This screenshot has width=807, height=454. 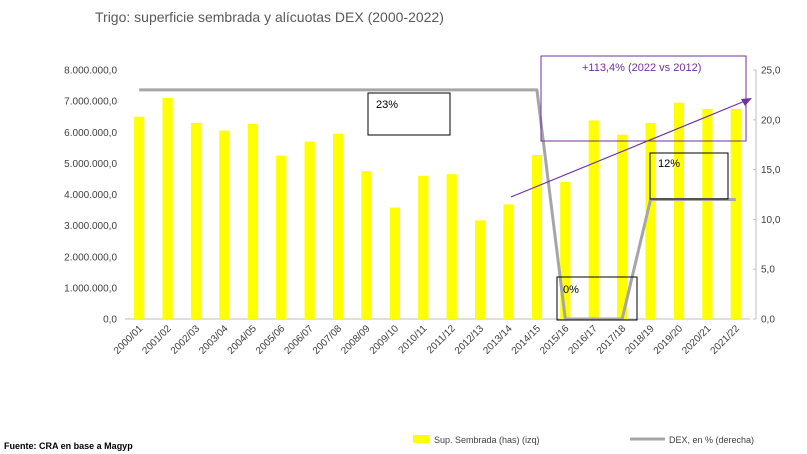 What do you see at coordinates (771, 170) in the screenshot?
I see `y-right-tick-label: 15,0` at bounding box center [771, 170].